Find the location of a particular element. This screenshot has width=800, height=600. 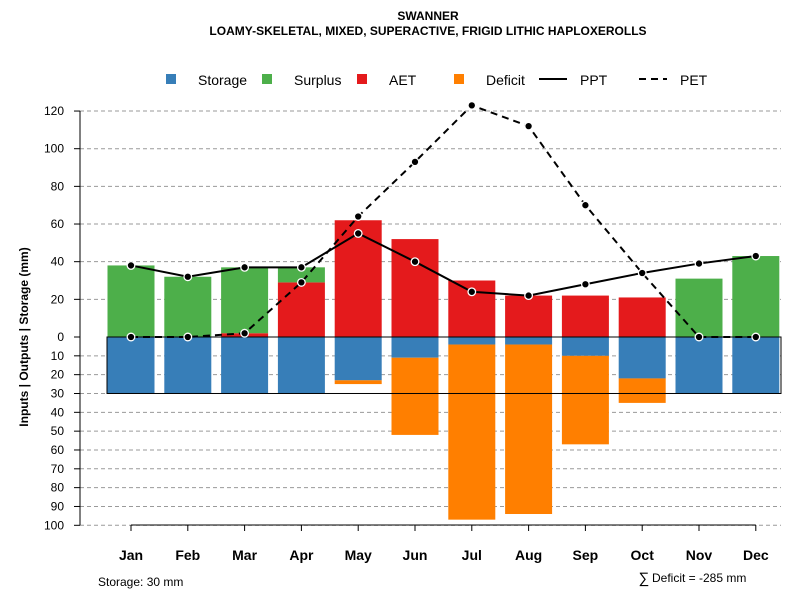

pet-point-jan is located at coordinates (131, 337).